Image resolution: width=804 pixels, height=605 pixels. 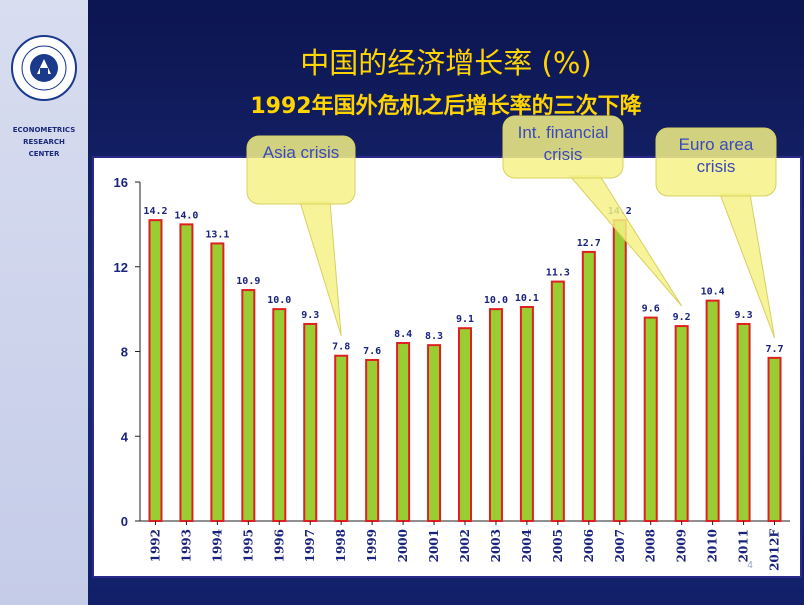 What do you see at coordinates (527, 298) in the screenshot?
I see `data-label-2004: 10.1` at bounding box center [527, 298].